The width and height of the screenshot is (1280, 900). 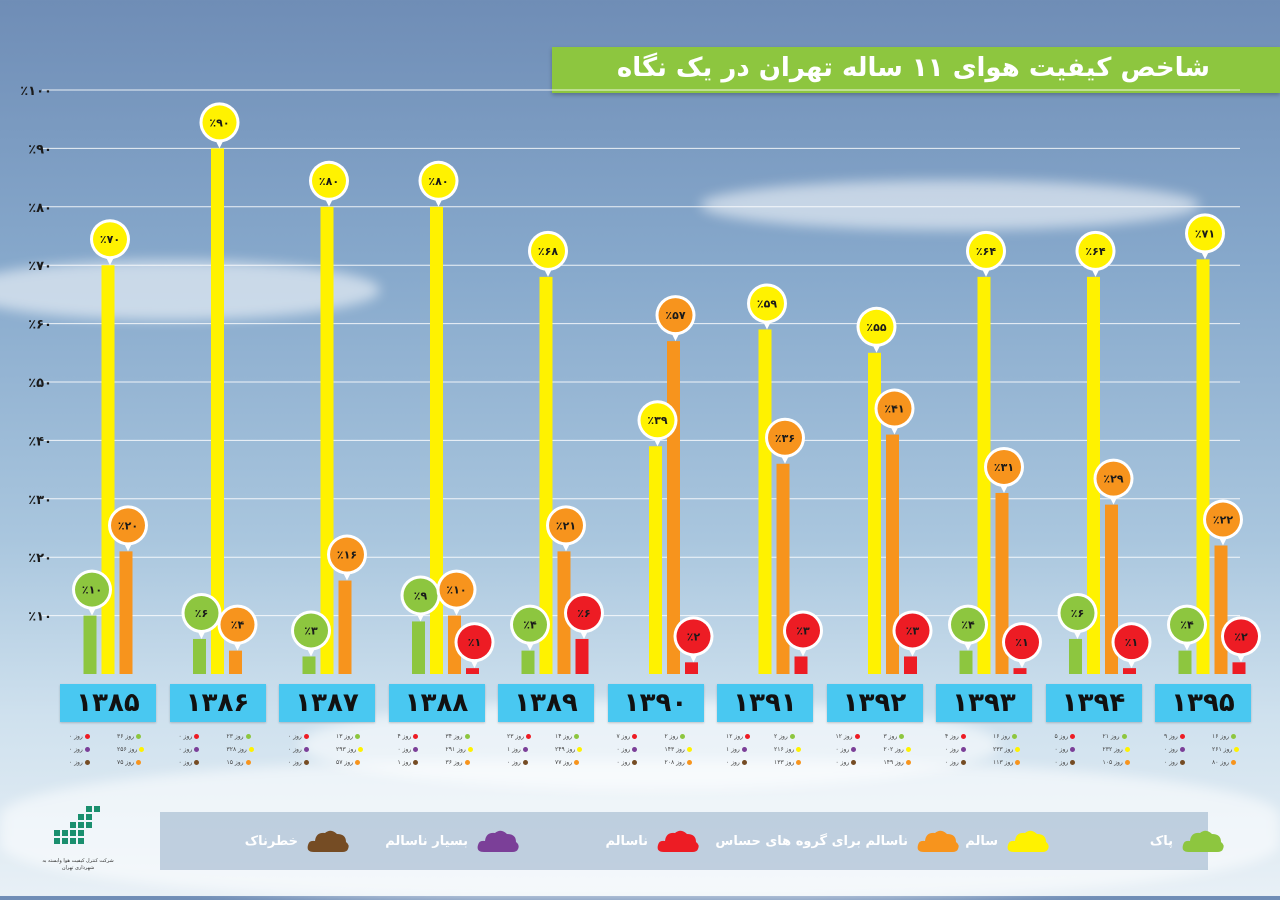 What do you see at coordinates (351, 736) in the screenshot?
I see `day-count: ۱۳ روز` at bounding box center [351, 736].